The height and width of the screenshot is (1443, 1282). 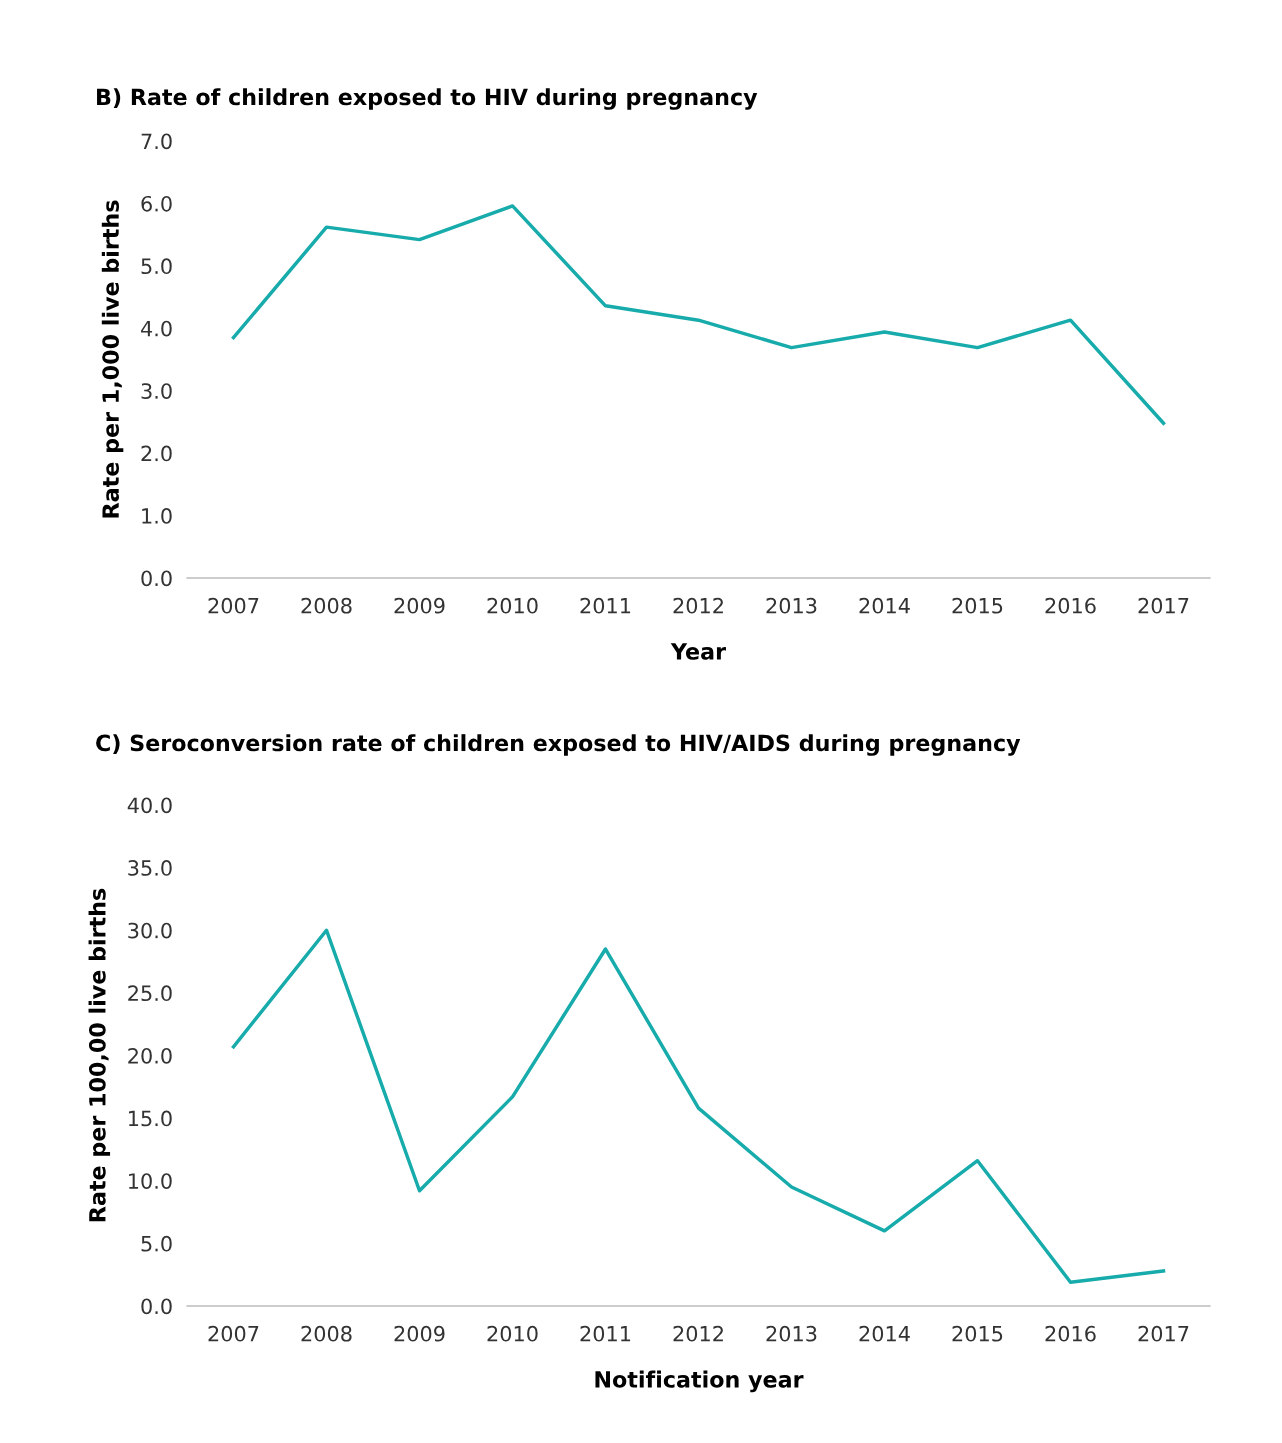 I want to click on y-tick-label: 15.0, so click(x=150, y=1118).